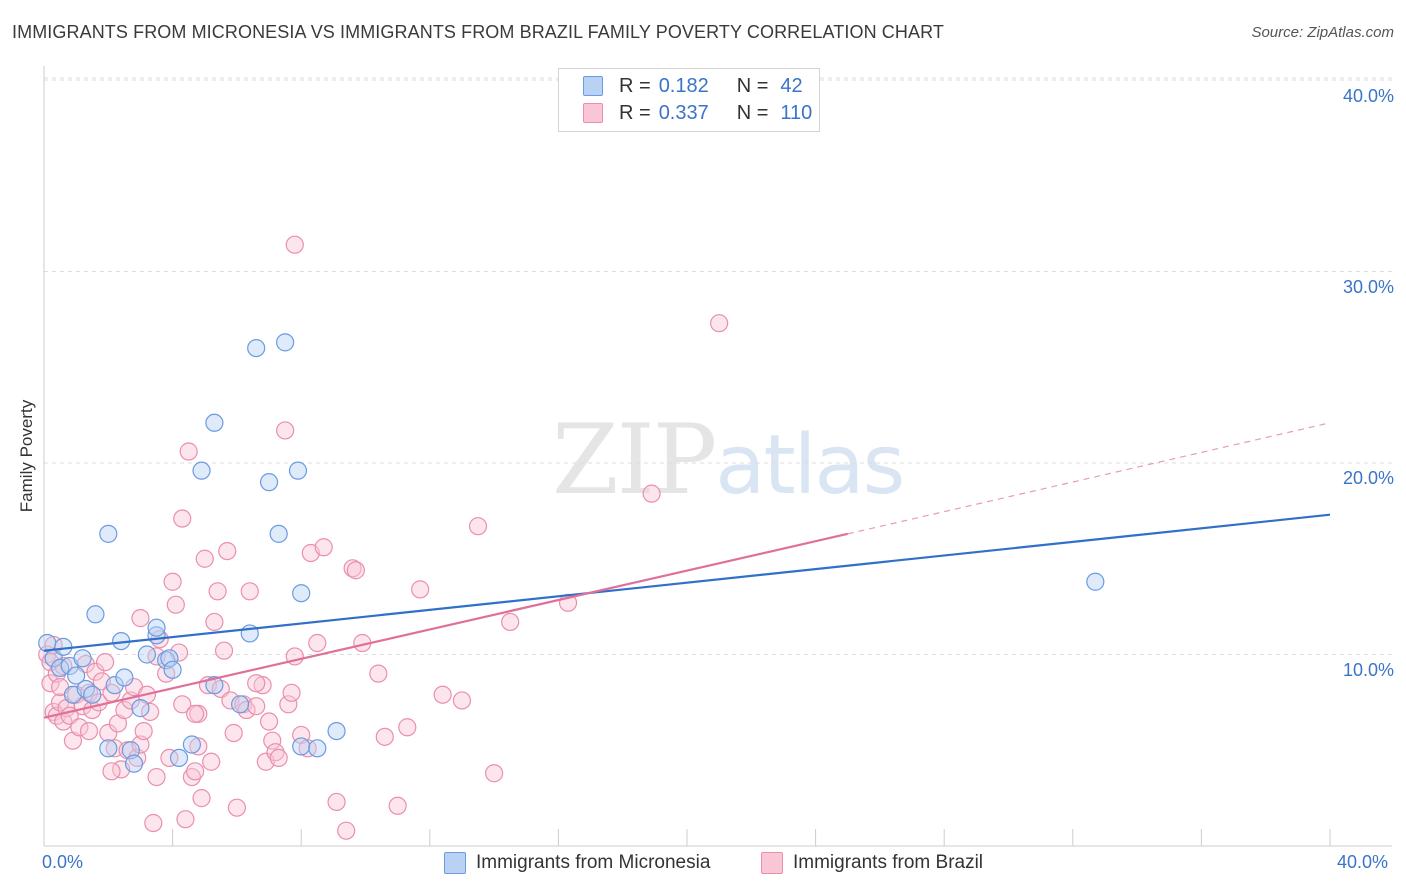 The width and height of the screenshot is (1406, 892). I want to click on x-tick-label-min: 0.0%, so click(63, 862).